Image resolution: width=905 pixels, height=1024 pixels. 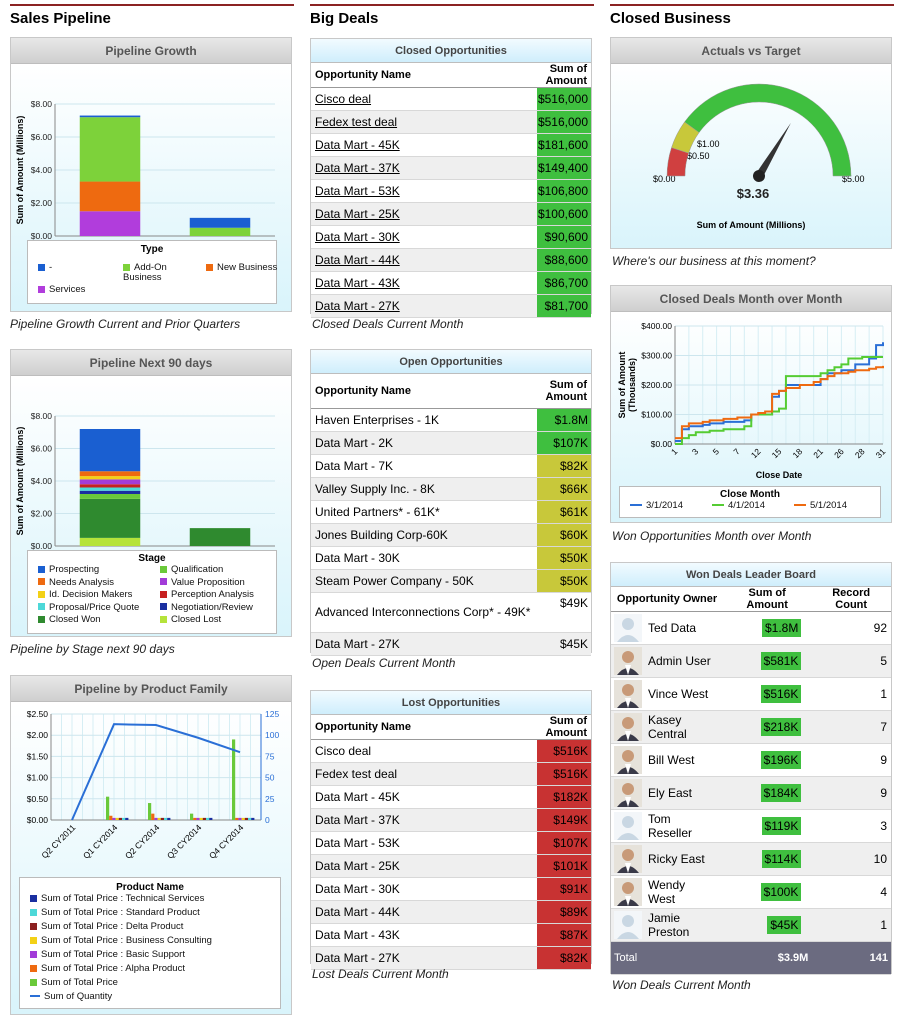 I want to click on table-row: Data Mart - 43K $87K, so click(x=451, y=935).